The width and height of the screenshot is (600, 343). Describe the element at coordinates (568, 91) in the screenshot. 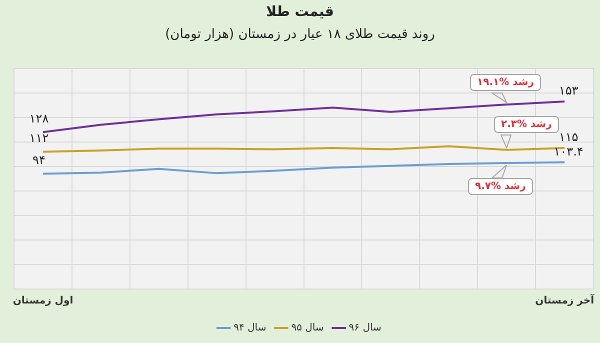

I see `data-label: ۱۵۳` at that location.